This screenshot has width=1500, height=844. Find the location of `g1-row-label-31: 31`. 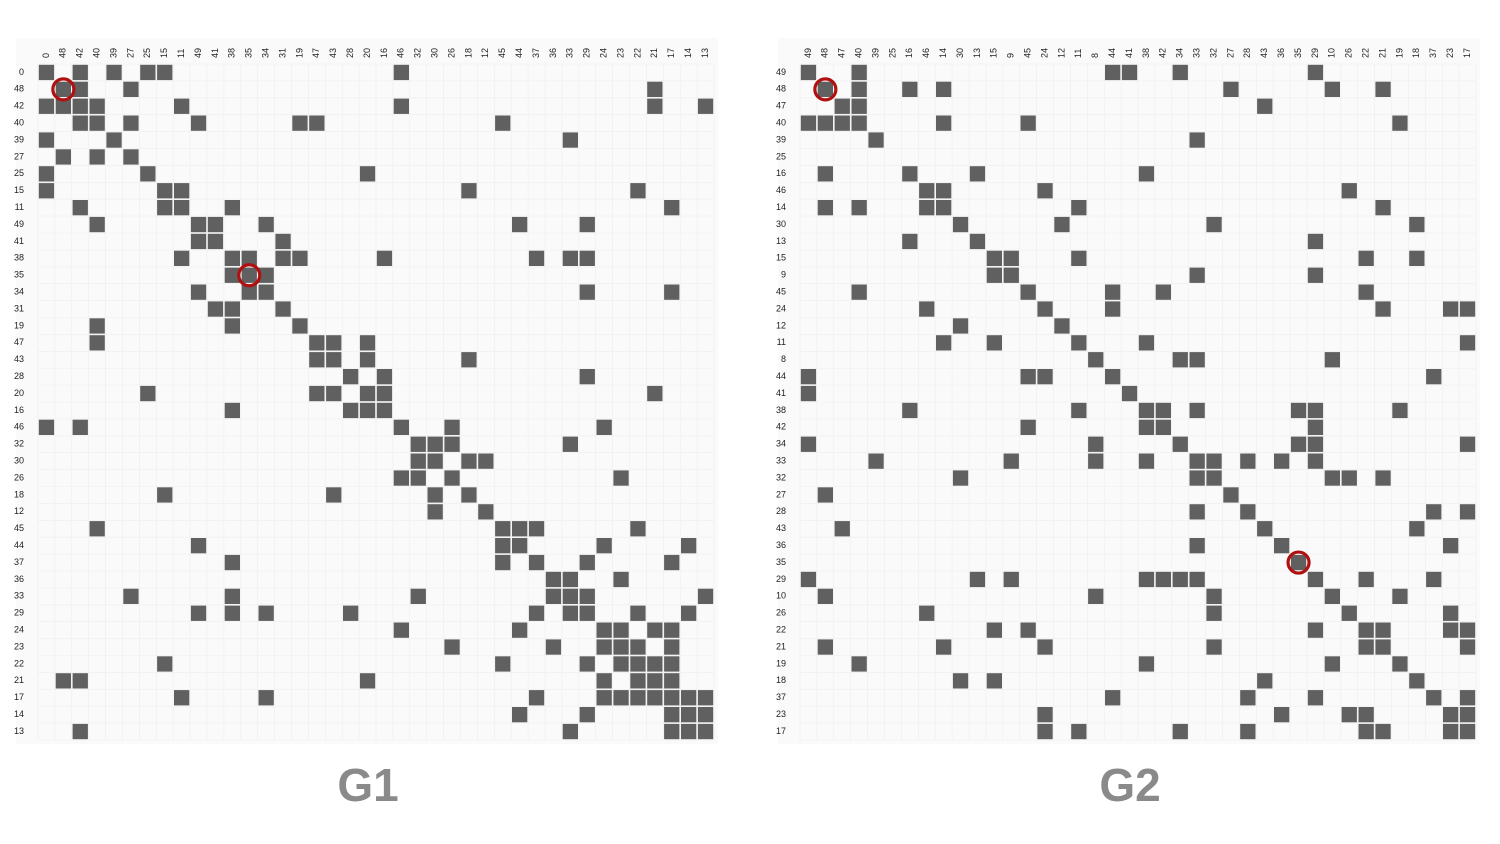

g1-row-label-31: 31 is located at coordinates (19, 308).